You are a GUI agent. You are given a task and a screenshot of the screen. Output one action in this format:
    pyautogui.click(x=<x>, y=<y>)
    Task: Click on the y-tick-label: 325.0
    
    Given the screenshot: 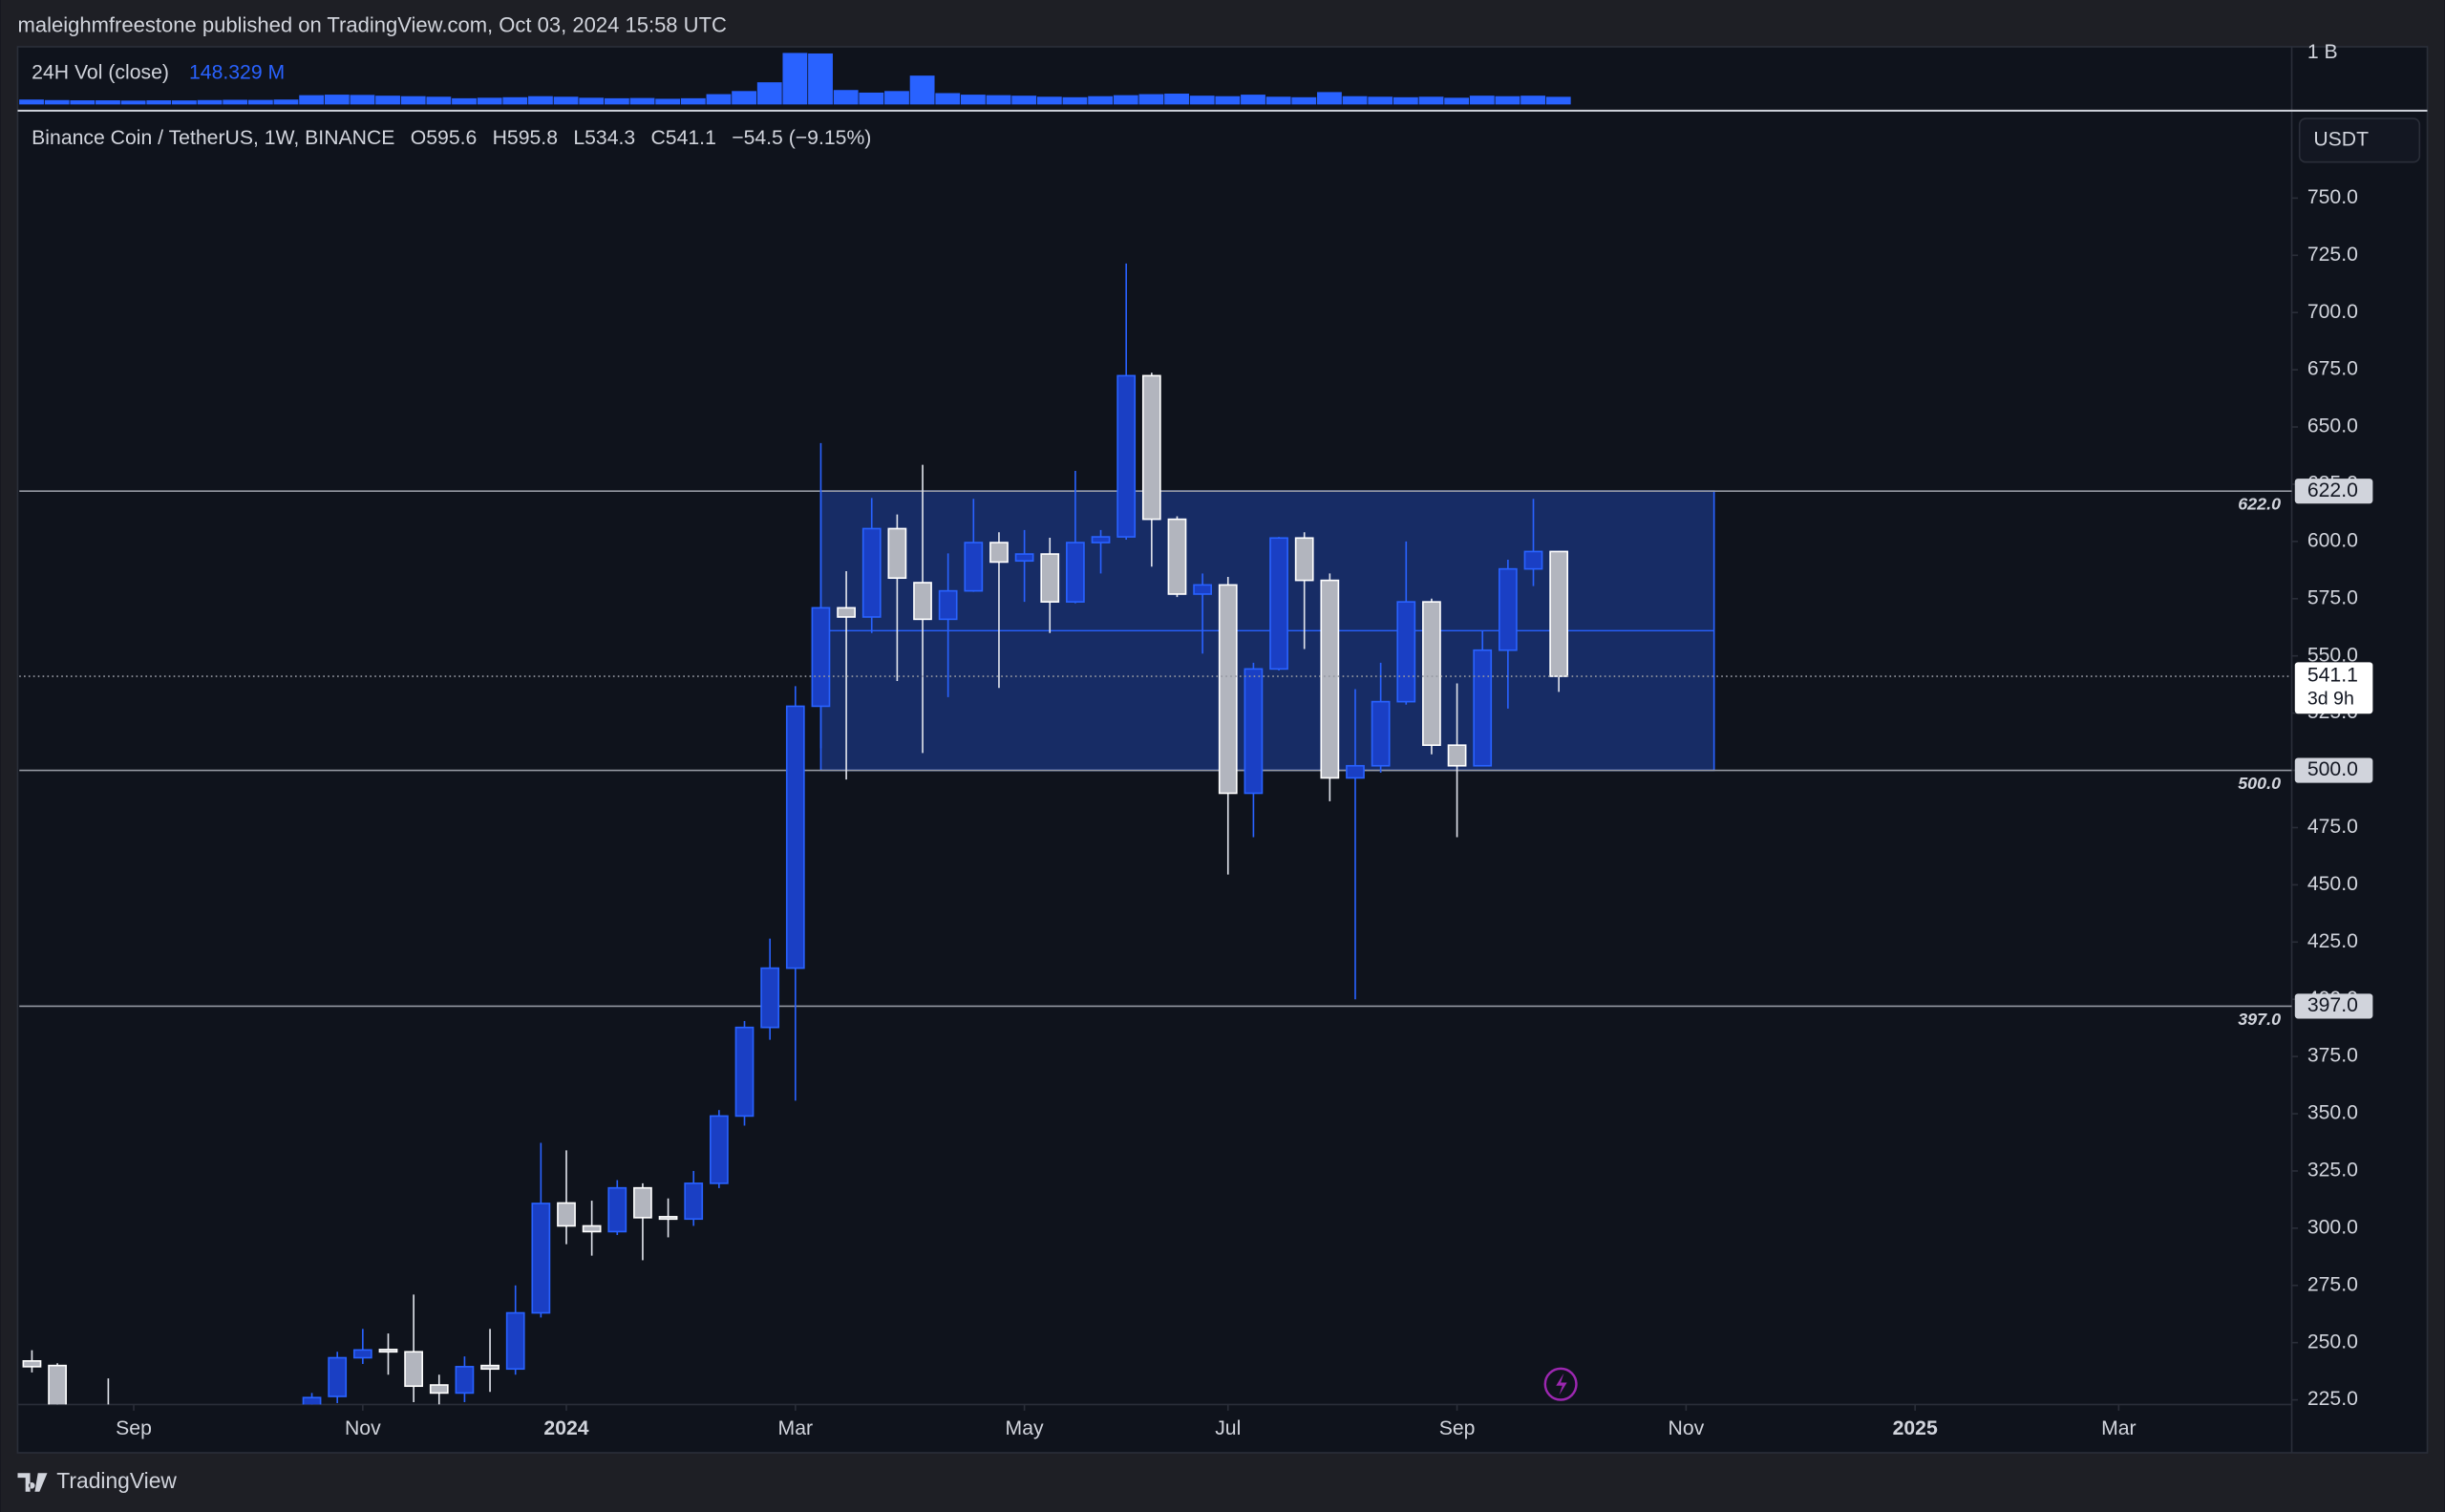 What is the action you would take?
    pyautogui.click(x=2332, y=1171)
    